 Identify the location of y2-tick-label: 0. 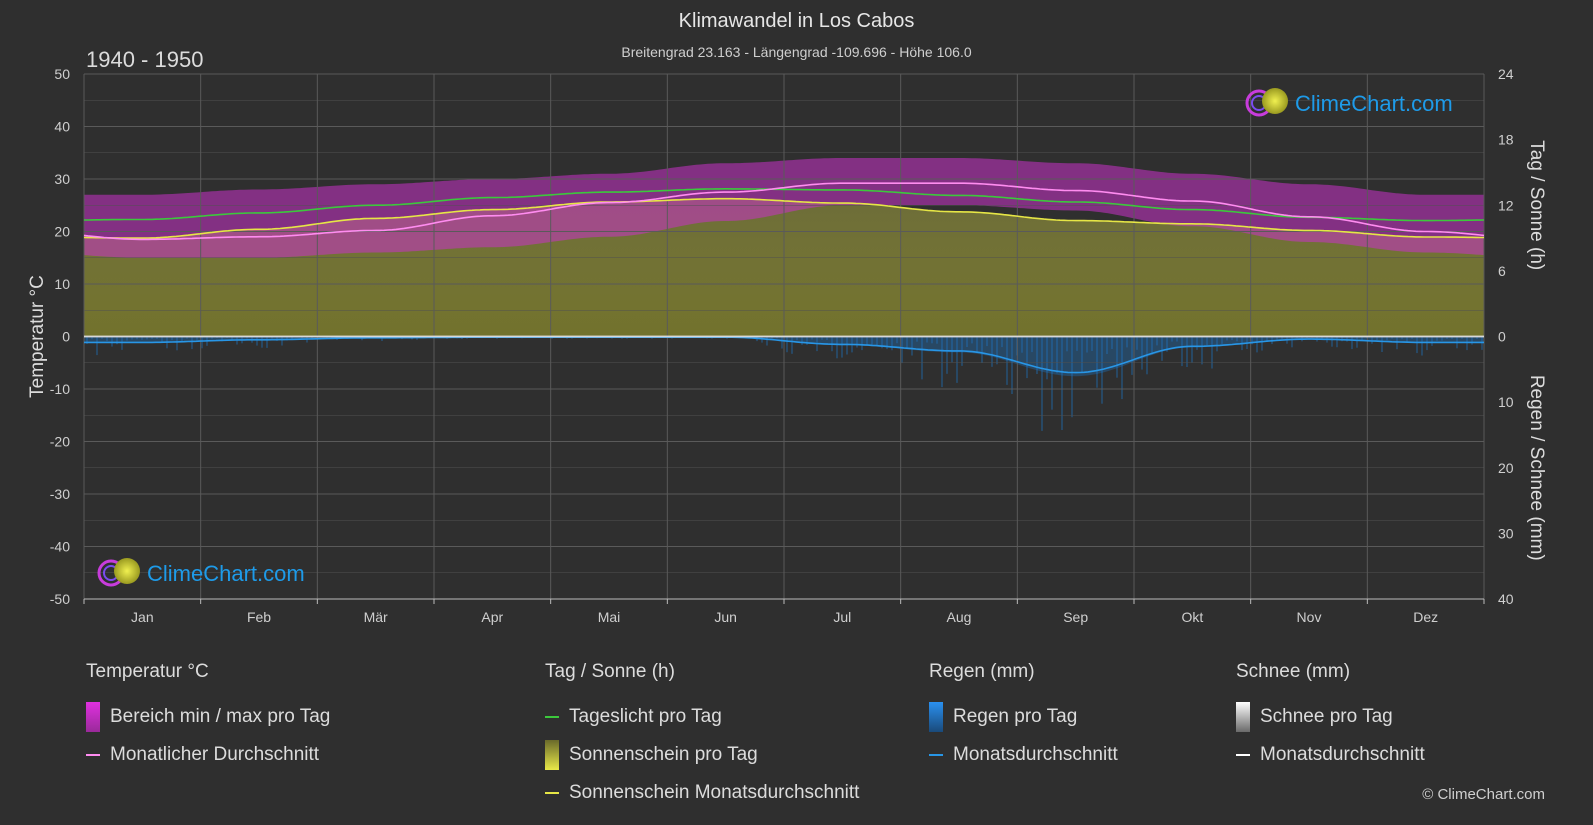
(1502, 337).